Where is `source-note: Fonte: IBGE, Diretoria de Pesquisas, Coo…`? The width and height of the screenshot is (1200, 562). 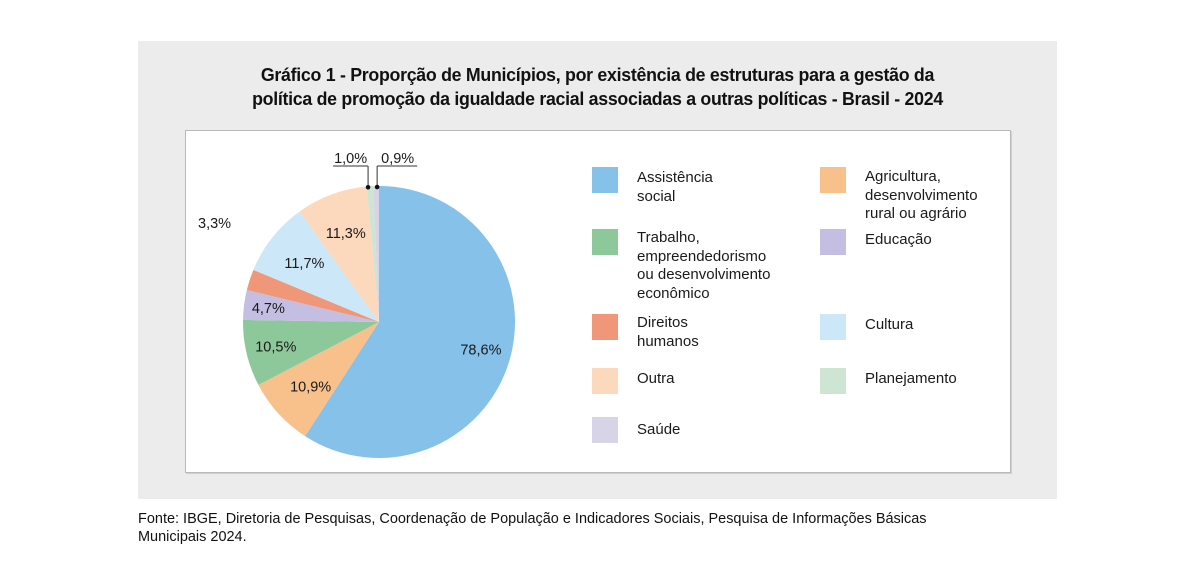
source-note: Fonte: IBGE, Diretoria de Pesquisas, Coo… is located at coordinates (582, 528).